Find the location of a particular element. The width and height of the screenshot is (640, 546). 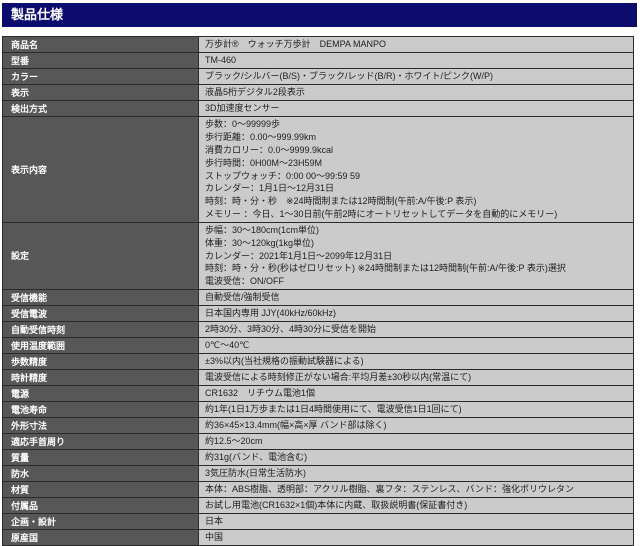

spec-value-line: CR1632 リチウム電池1個 is located at coordinates (260, 393).